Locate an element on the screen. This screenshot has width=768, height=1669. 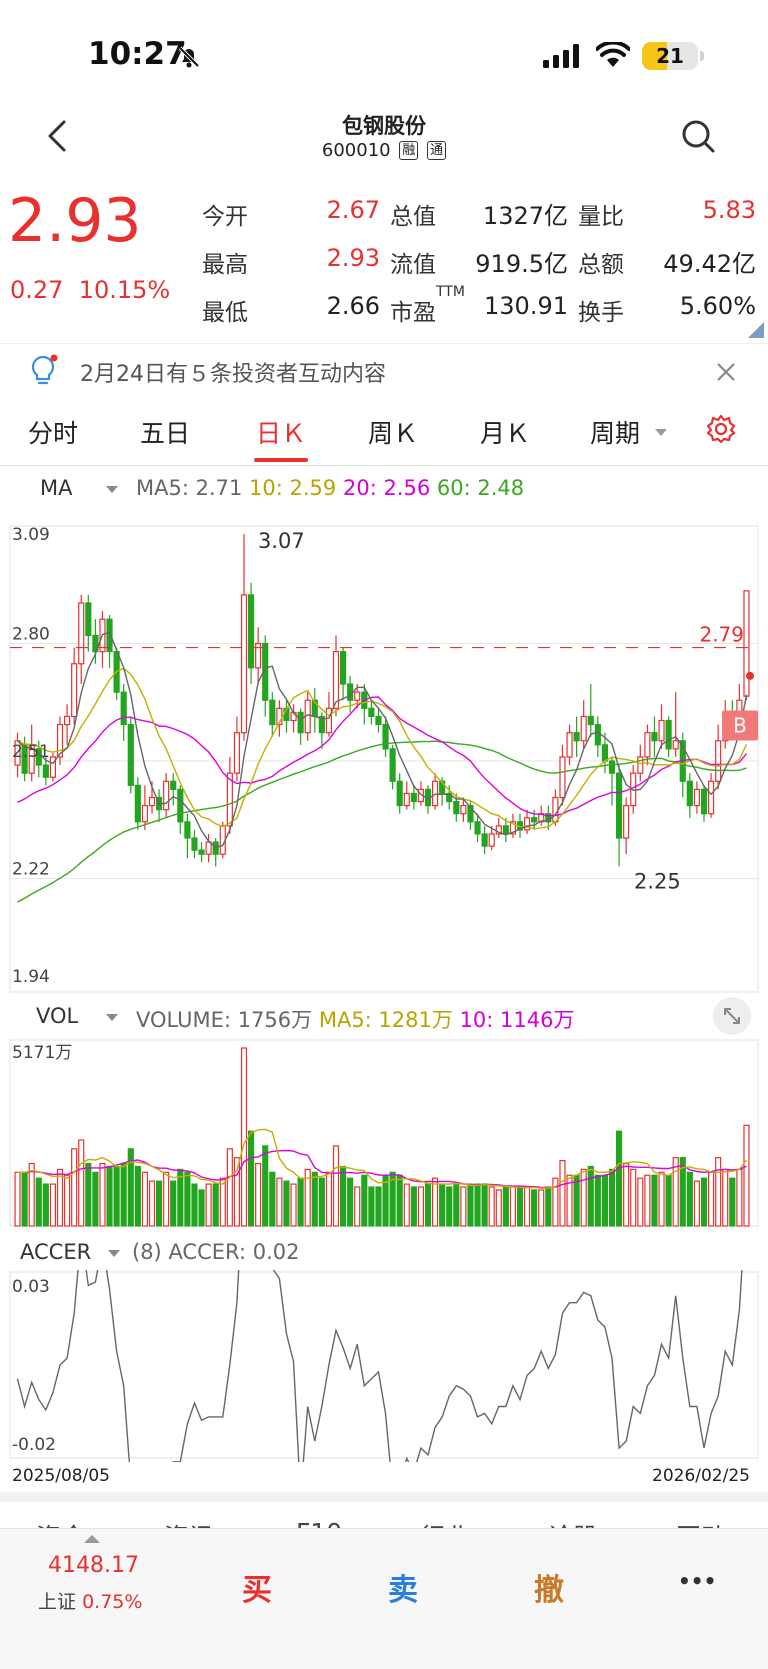
vol-ma5-value: MA5: 1281万 is located at coordinates (385, 1020).